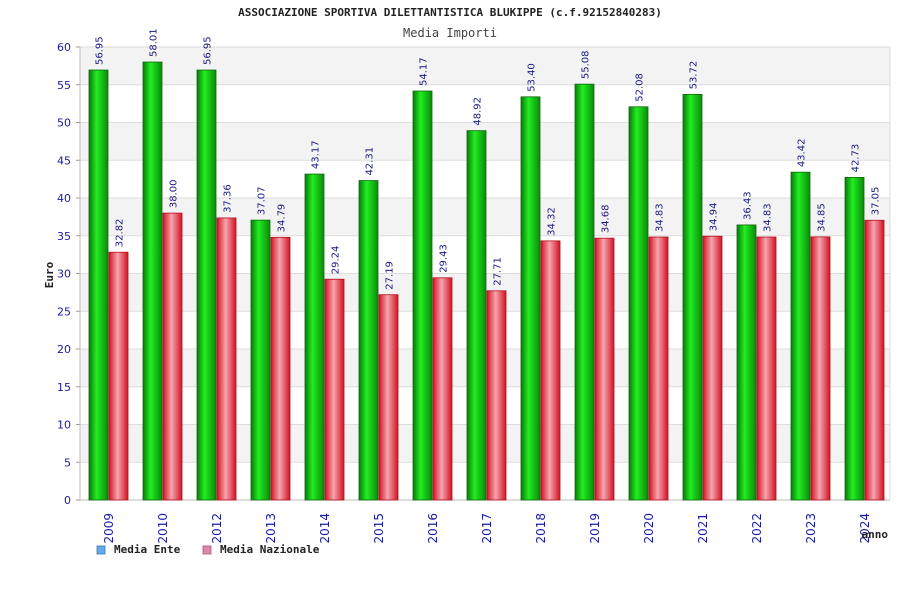  Describe the element at coordinates (64, 311) in the screenshot. I see `y-tick-label: 25` at that location.